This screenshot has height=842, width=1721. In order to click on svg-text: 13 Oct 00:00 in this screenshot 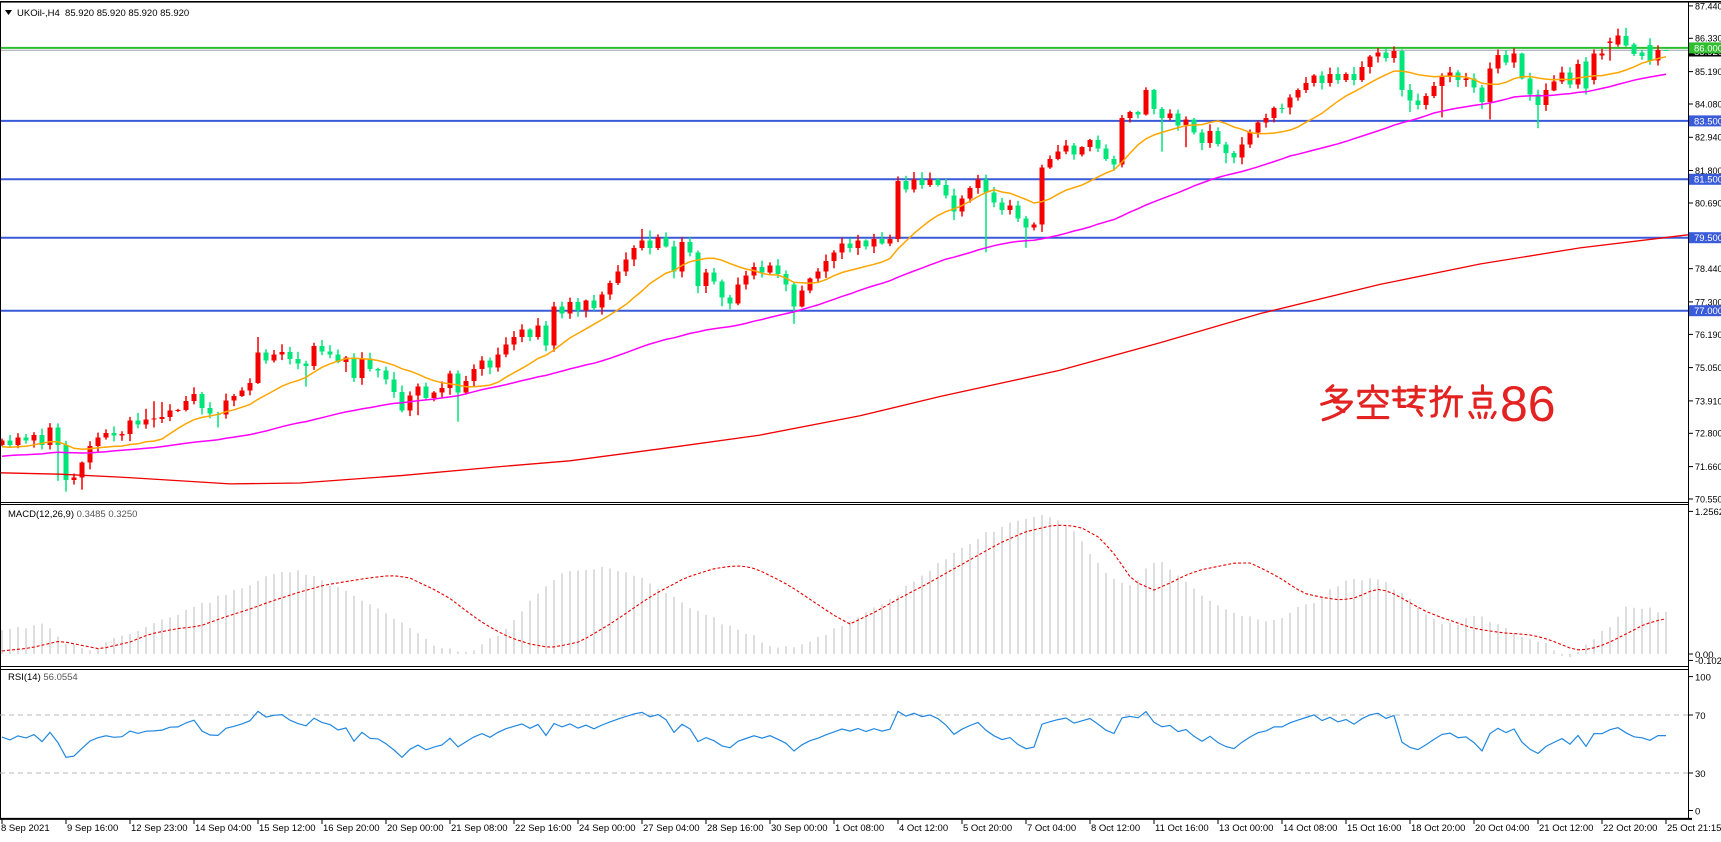, I will do `click(1246, 828)`.